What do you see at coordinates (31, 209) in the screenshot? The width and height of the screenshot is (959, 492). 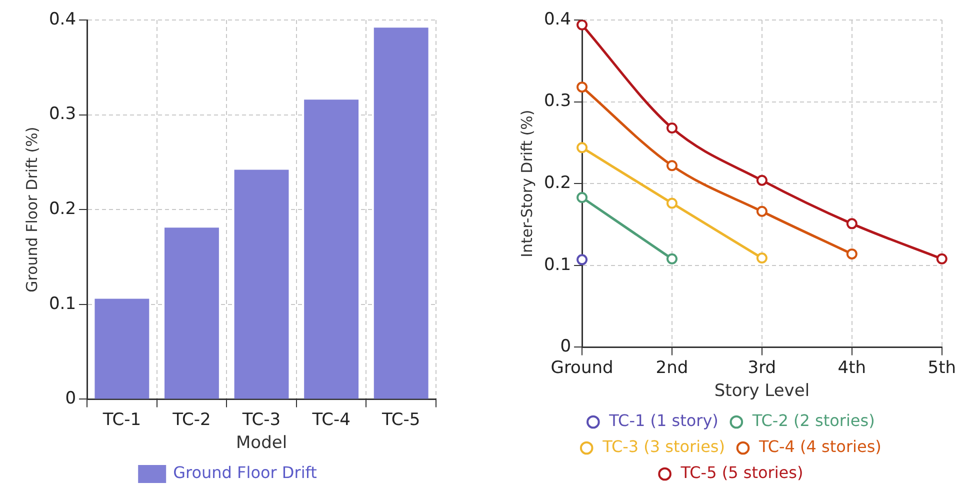 I see `y-axis-title: Ground Floor Drift (%)` at bounding box center [31, 209].